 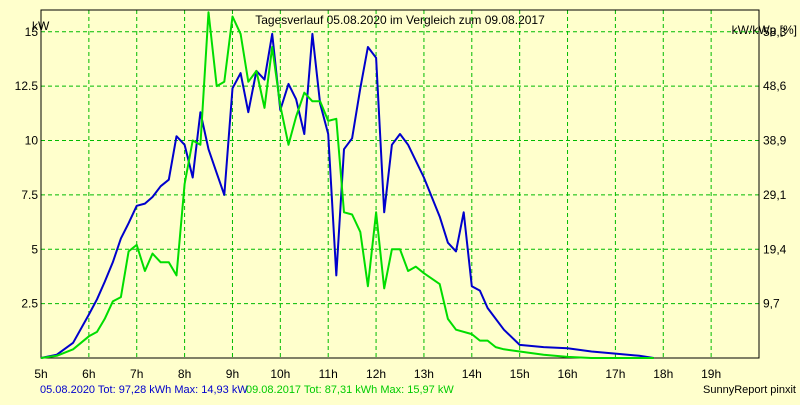 What do you see at coordinates (32, 32) in the screenshot?
I see `y-tick-left-label: 15` at bounding box center [32, 32].